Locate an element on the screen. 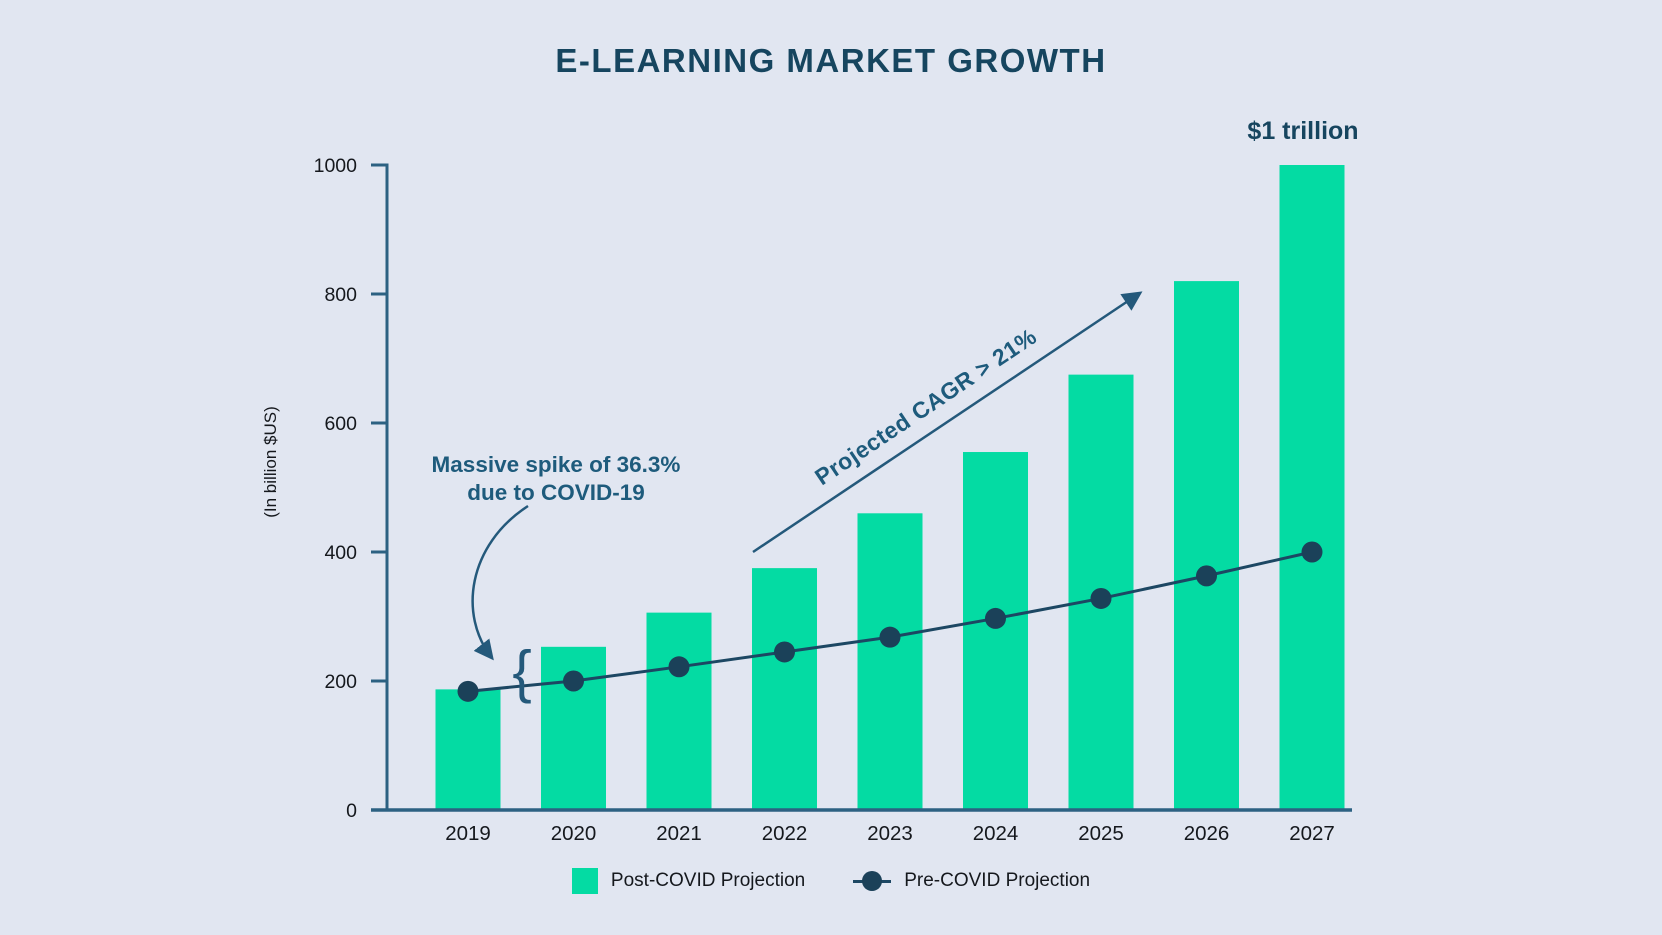  pre-covid-dot-2021 is located at coordinates (679, 667).